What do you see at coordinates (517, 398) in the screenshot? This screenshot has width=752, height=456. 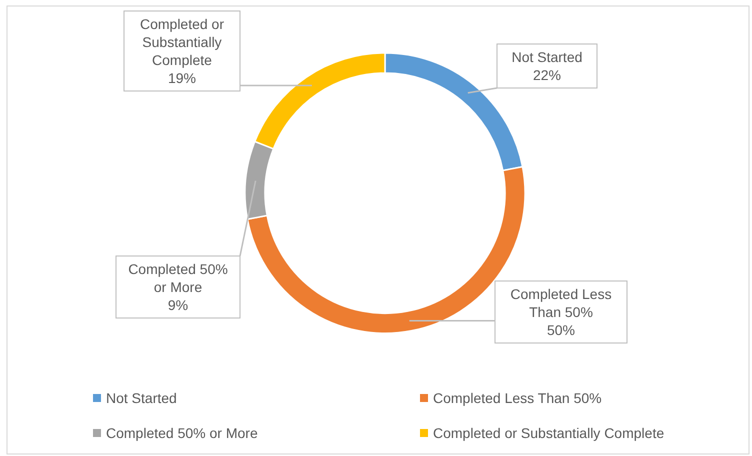 I see `legend-label: Completed Less Than 50%` at bounding box center [517, 398].